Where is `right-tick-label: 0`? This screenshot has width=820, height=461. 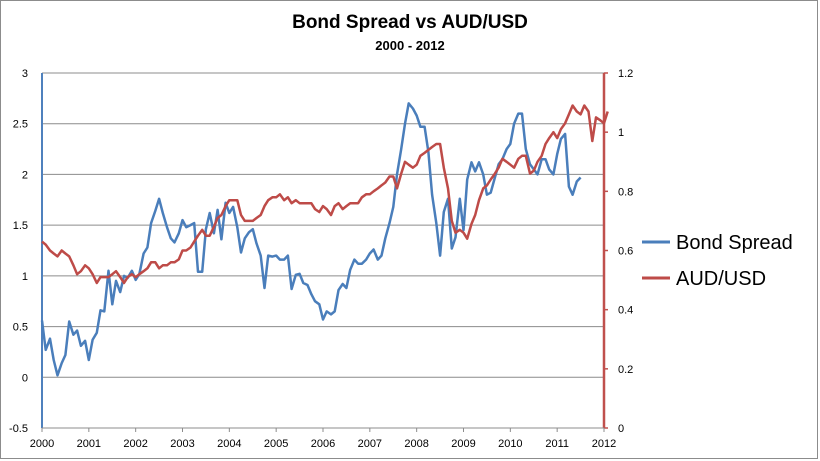
right-tick-label: 0 is located at coordinates (621, 429).